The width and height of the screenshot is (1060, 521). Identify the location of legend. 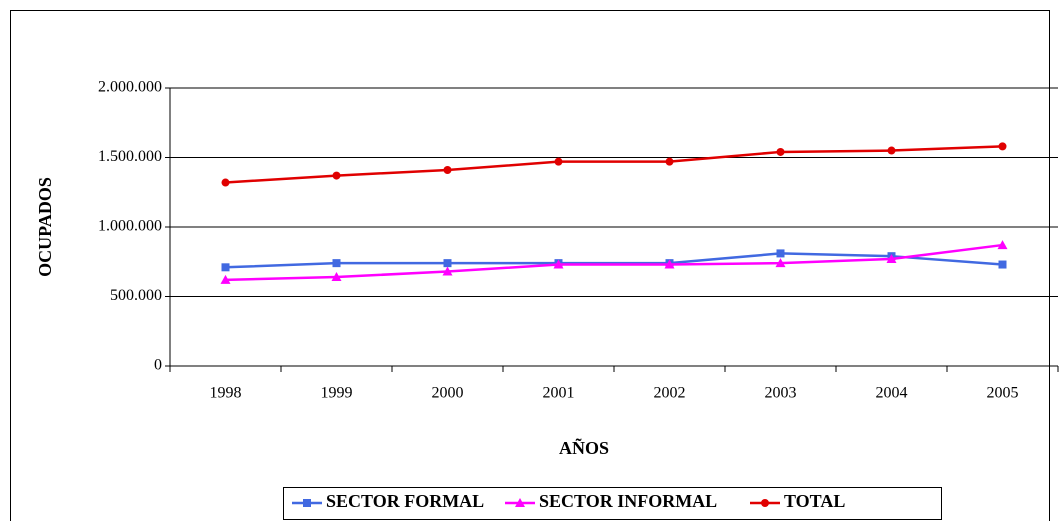
(612, 503).